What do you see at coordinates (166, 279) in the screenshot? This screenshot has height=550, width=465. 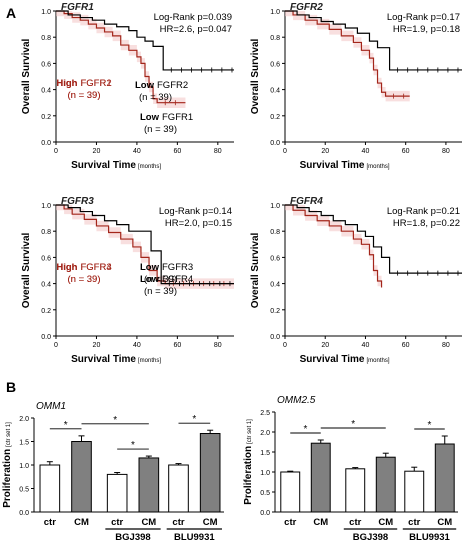 I see `low-group-label: Low FGFR4` at bounding box center [166, 279].